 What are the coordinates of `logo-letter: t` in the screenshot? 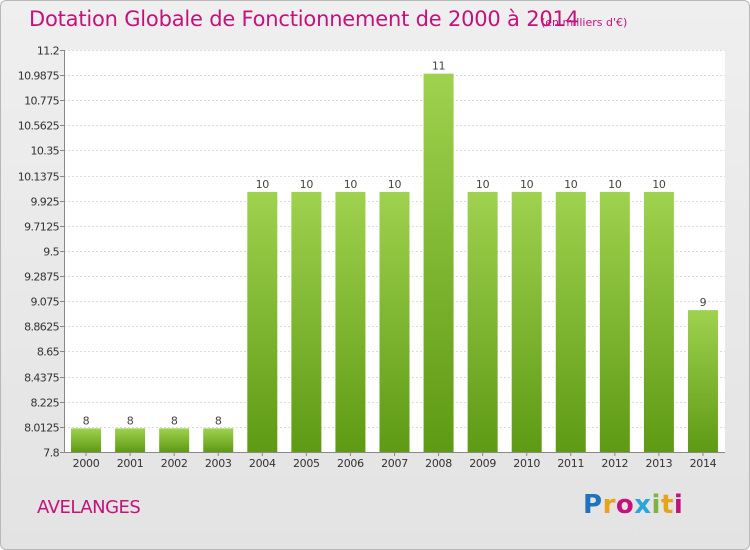 It's located at (667, 505).